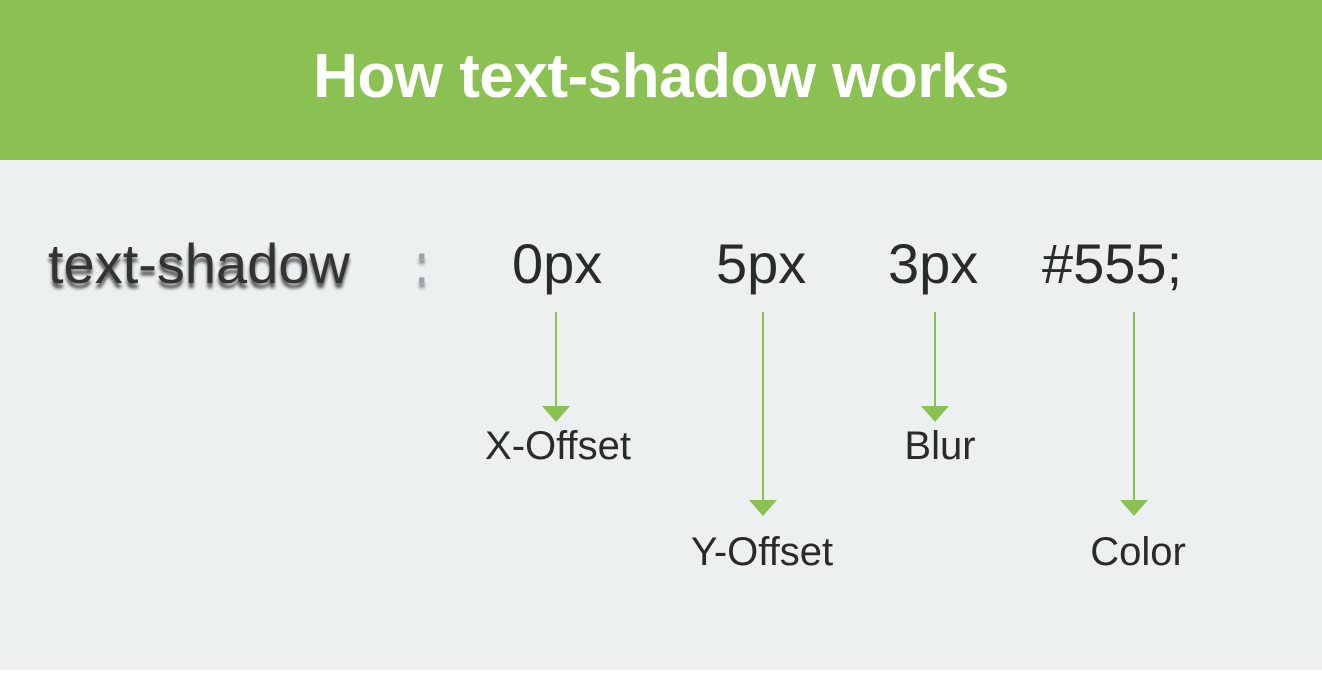 The height and width of the screenshot is (676, 1322). I want to click on x-offset-arrow-icon, so click(556, 367).